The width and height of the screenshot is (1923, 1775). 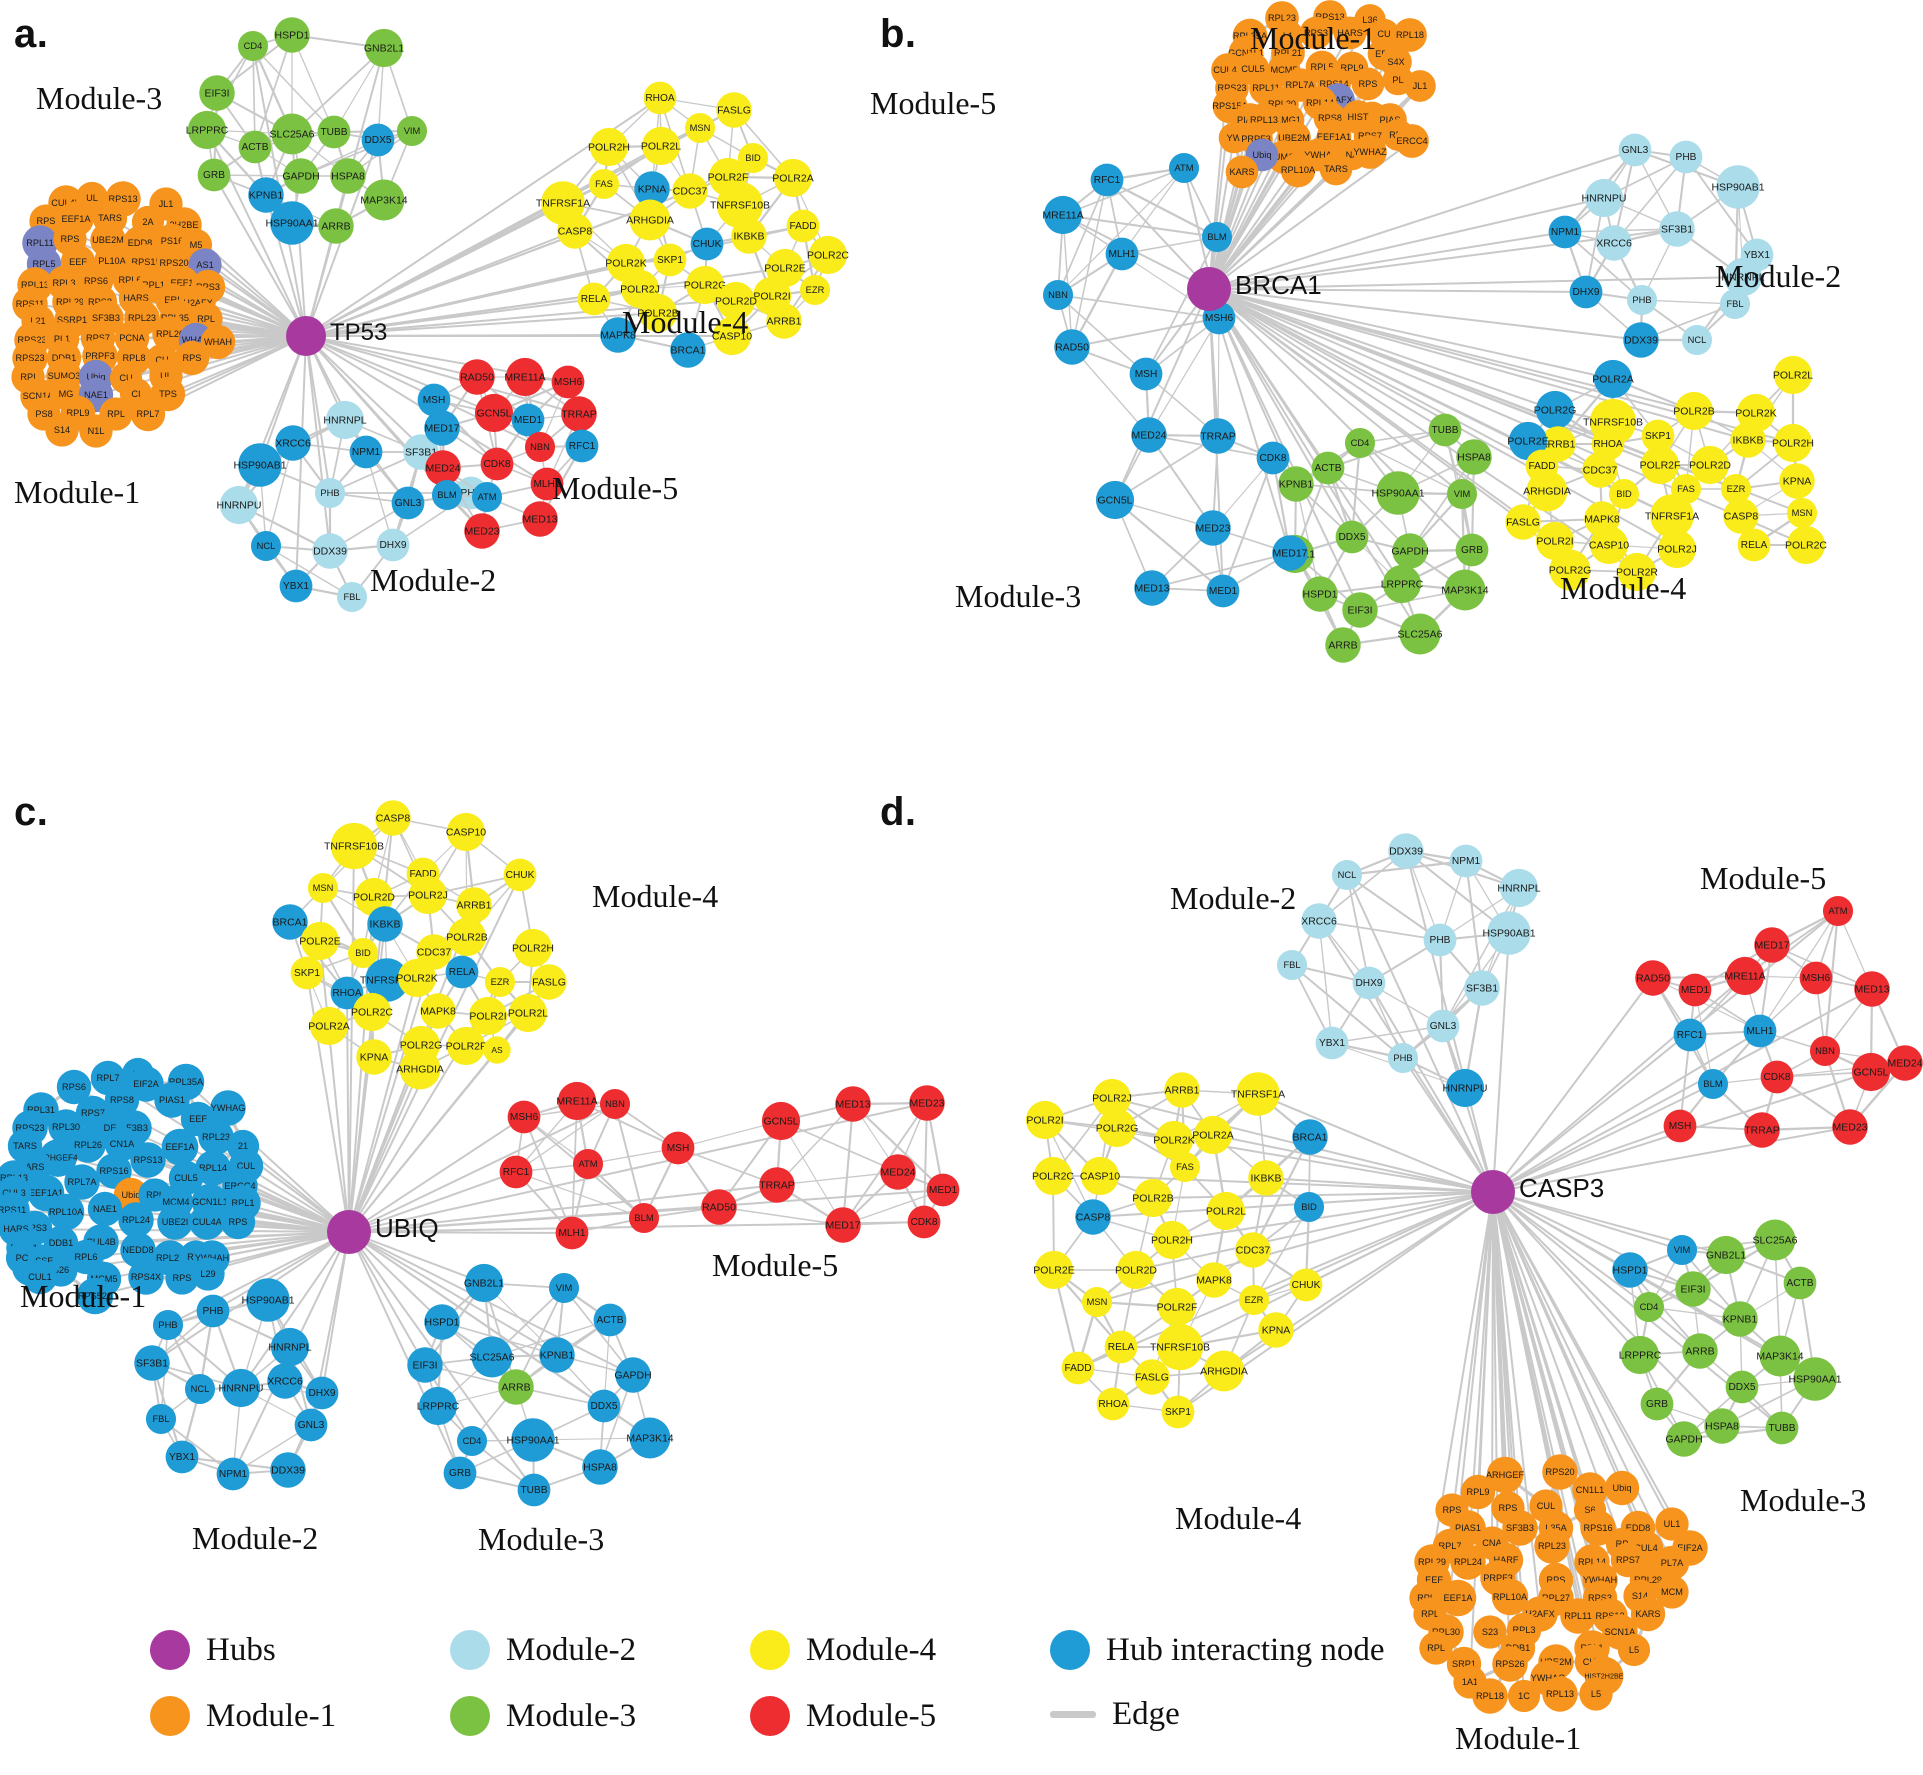 I want to click on network-node: NAE1, so click(x=105, y=1209).